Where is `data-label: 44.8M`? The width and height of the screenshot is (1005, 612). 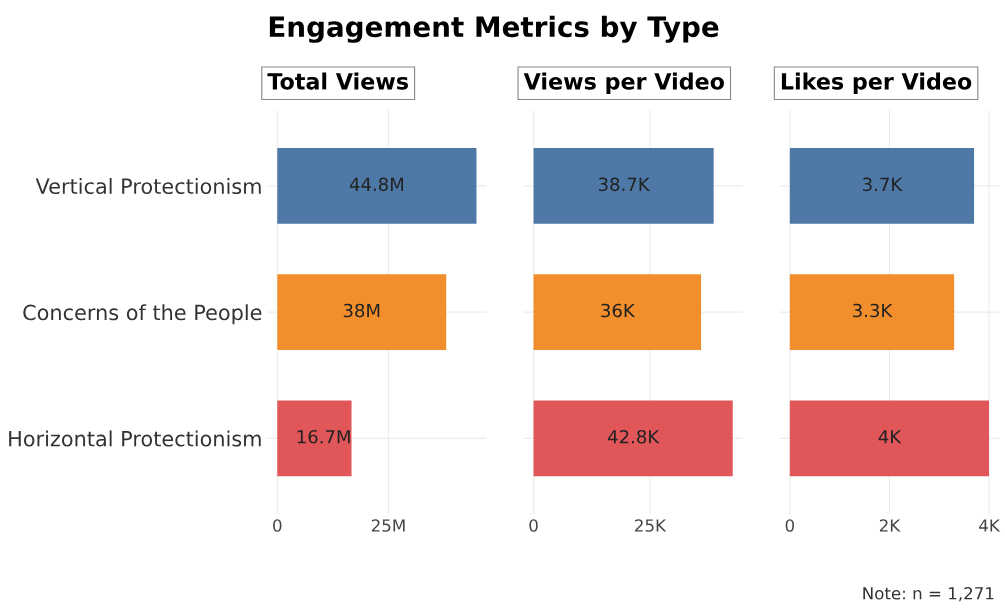
data-label: 44.8M is located at coordinates (376, 184).